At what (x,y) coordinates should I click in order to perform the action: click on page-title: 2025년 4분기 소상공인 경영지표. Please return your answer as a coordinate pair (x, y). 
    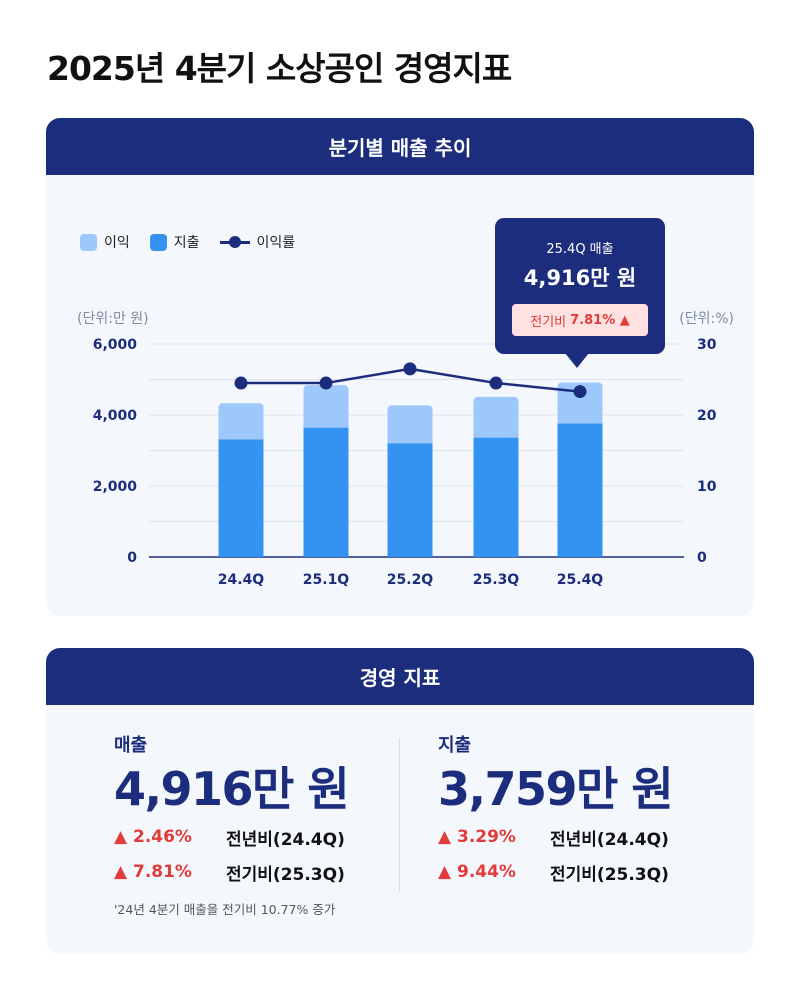
    Looking at the image, I should click on (279, 68).